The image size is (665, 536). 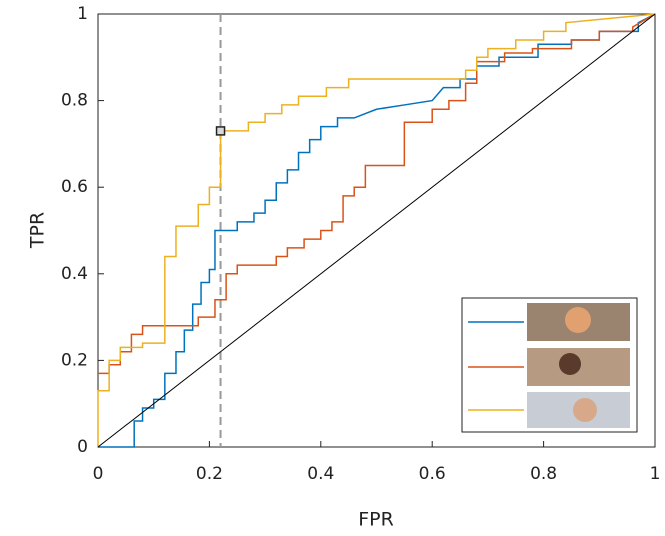 What do you see at coordinates (543, 474) in the screenshot?
I see `x-tick-label: 0.8` at bounding box center [543, 474].